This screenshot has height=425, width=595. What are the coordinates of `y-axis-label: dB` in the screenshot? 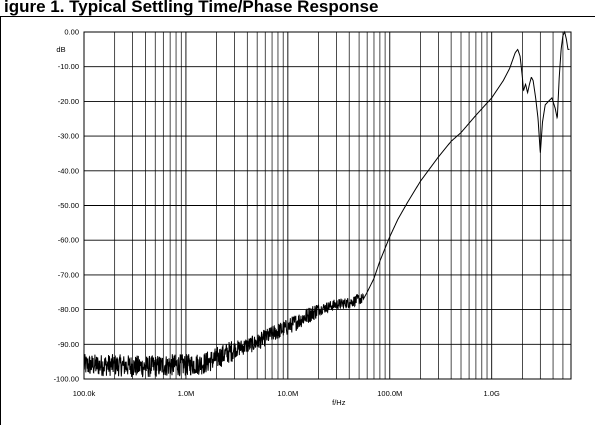 It's located at (60, 49).